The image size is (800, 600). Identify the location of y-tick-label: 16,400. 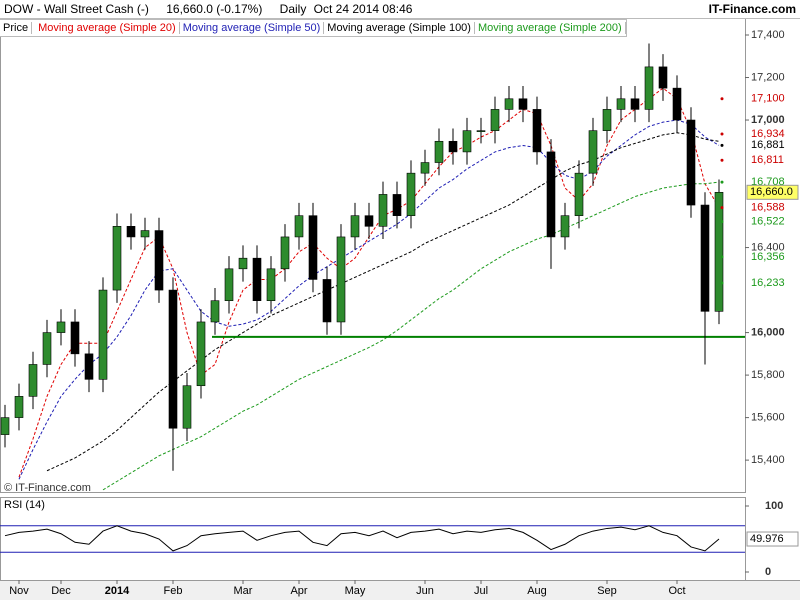
(768, 247).